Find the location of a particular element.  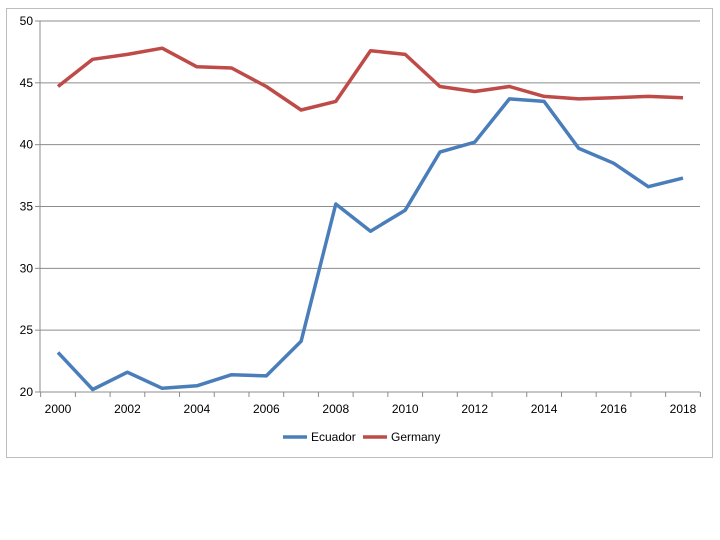

y-tick-label: 20 is located at coordinates (27, 392).